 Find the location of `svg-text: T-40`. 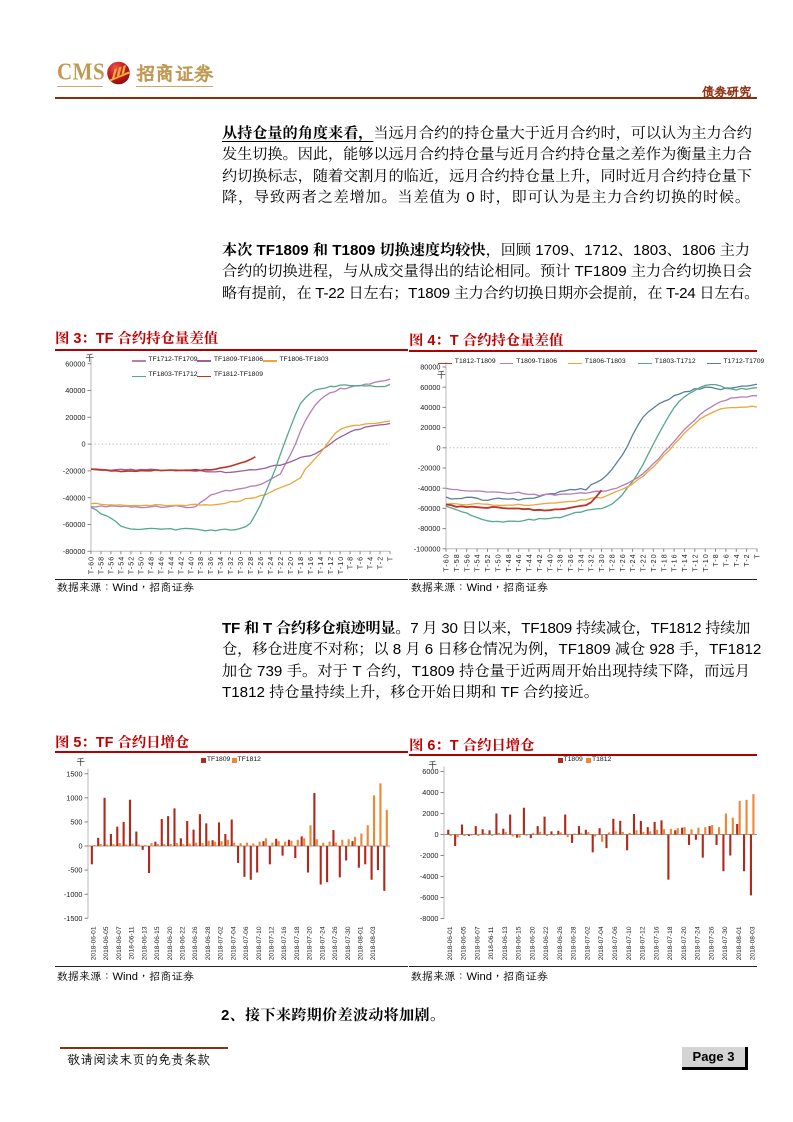

svg-text: T-40 is located at coordinates (190, 565).